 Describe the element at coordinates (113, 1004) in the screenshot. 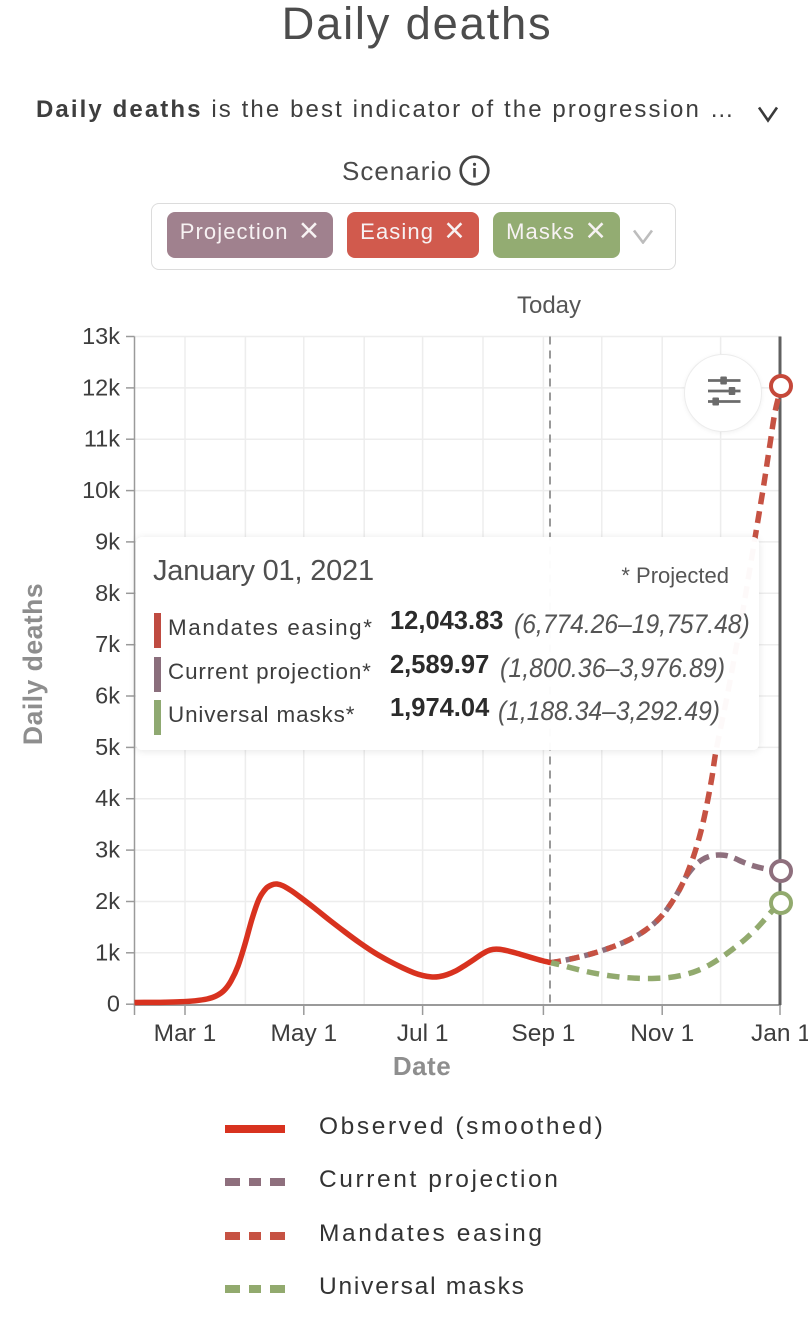

I see `svg-text: 0` at that location.